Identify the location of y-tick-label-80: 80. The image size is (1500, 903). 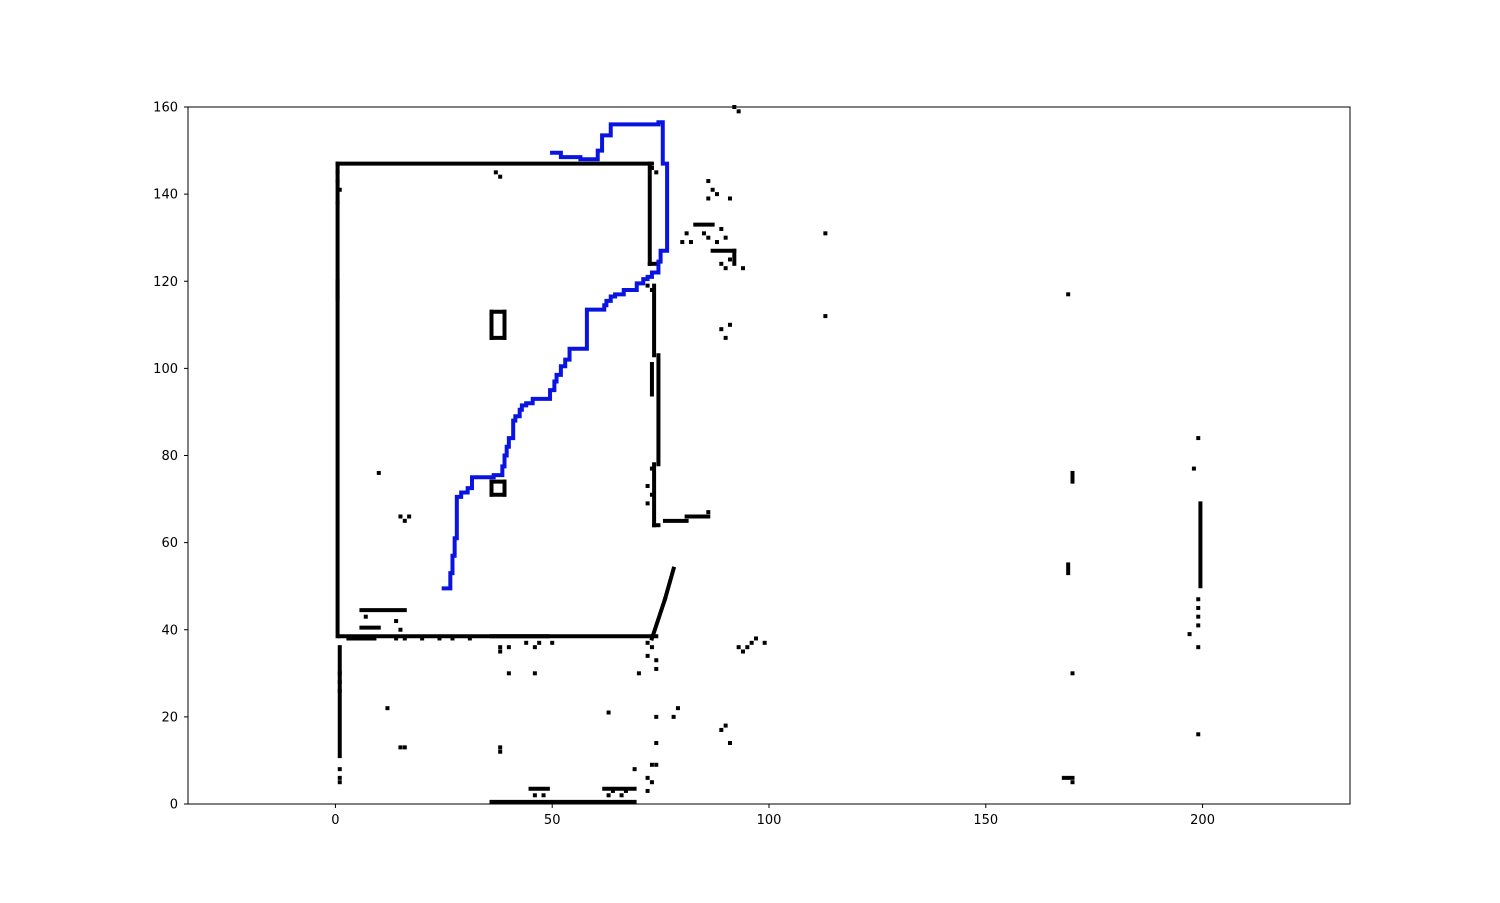
(169, 456).